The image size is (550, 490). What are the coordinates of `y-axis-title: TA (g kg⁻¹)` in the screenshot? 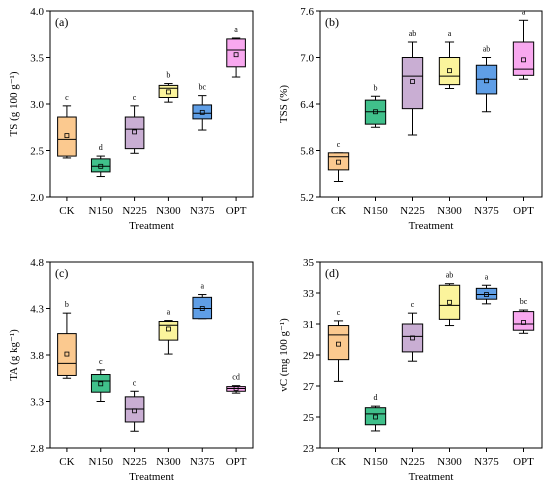 It's located at (14, 355).